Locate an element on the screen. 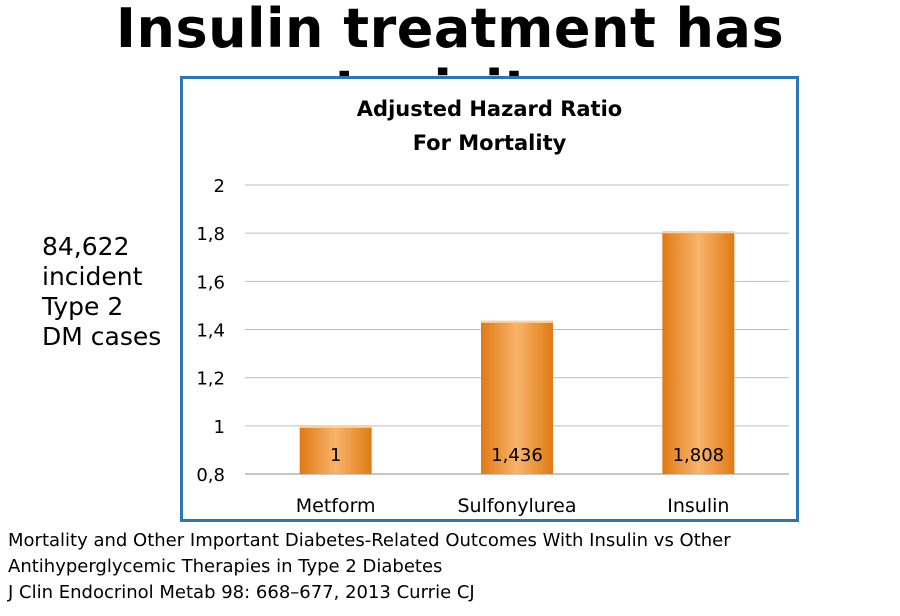  cohort-note-line: 84,622 is located at coordinates (86, 246).